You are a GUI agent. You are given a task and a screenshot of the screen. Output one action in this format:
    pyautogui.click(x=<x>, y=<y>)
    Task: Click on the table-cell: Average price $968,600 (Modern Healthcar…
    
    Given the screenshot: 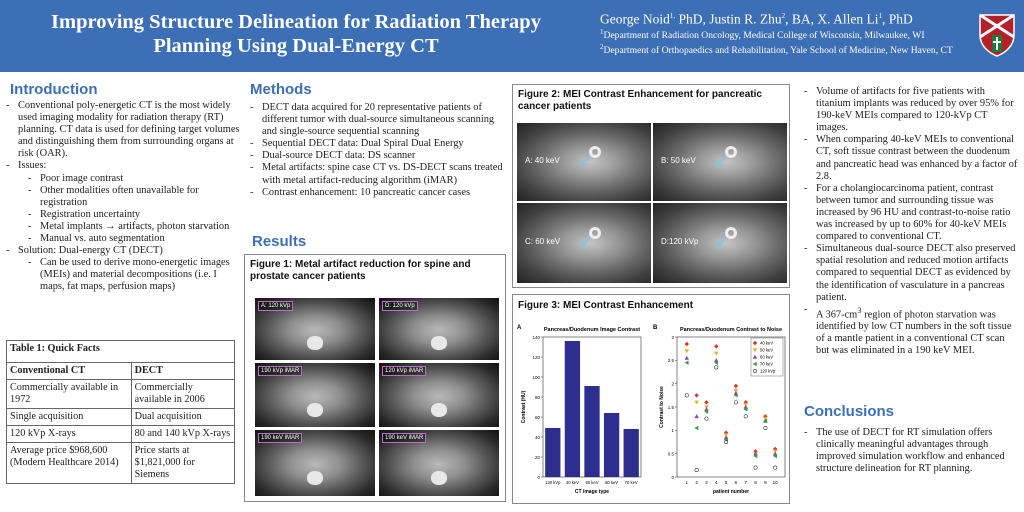 What is the action you would take?
    pyautogui.click(x=69, y=463)
    